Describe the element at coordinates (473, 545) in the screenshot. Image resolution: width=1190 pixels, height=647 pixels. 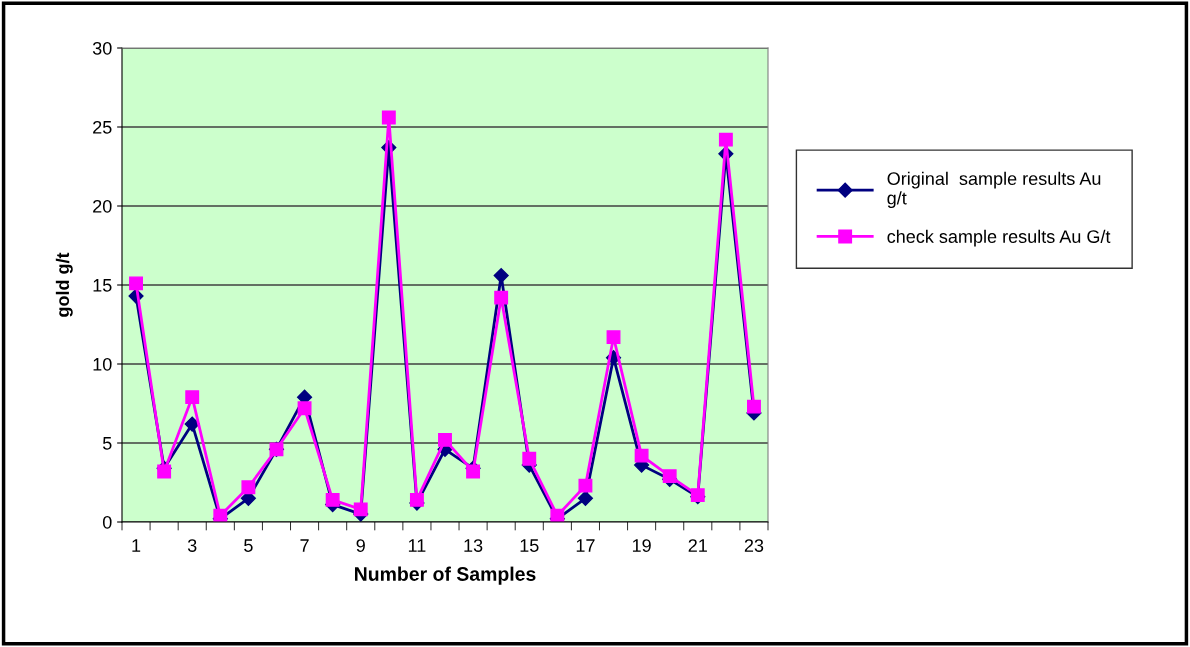
I see `x-tick-label: 13` at that location.